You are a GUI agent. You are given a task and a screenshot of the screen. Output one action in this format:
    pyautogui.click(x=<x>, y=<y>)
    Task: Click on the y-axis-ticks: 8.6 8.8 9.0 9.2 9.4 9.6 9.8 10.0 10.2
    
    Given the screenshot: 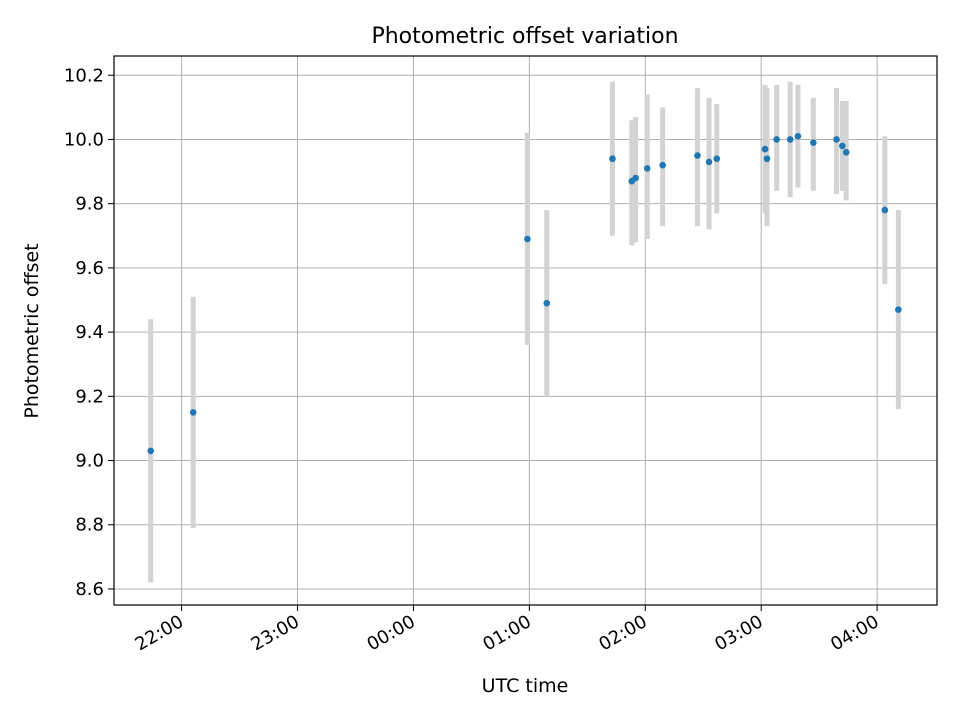 What is the action you would take?
    pyautogui.click(x=89, y=332)
    